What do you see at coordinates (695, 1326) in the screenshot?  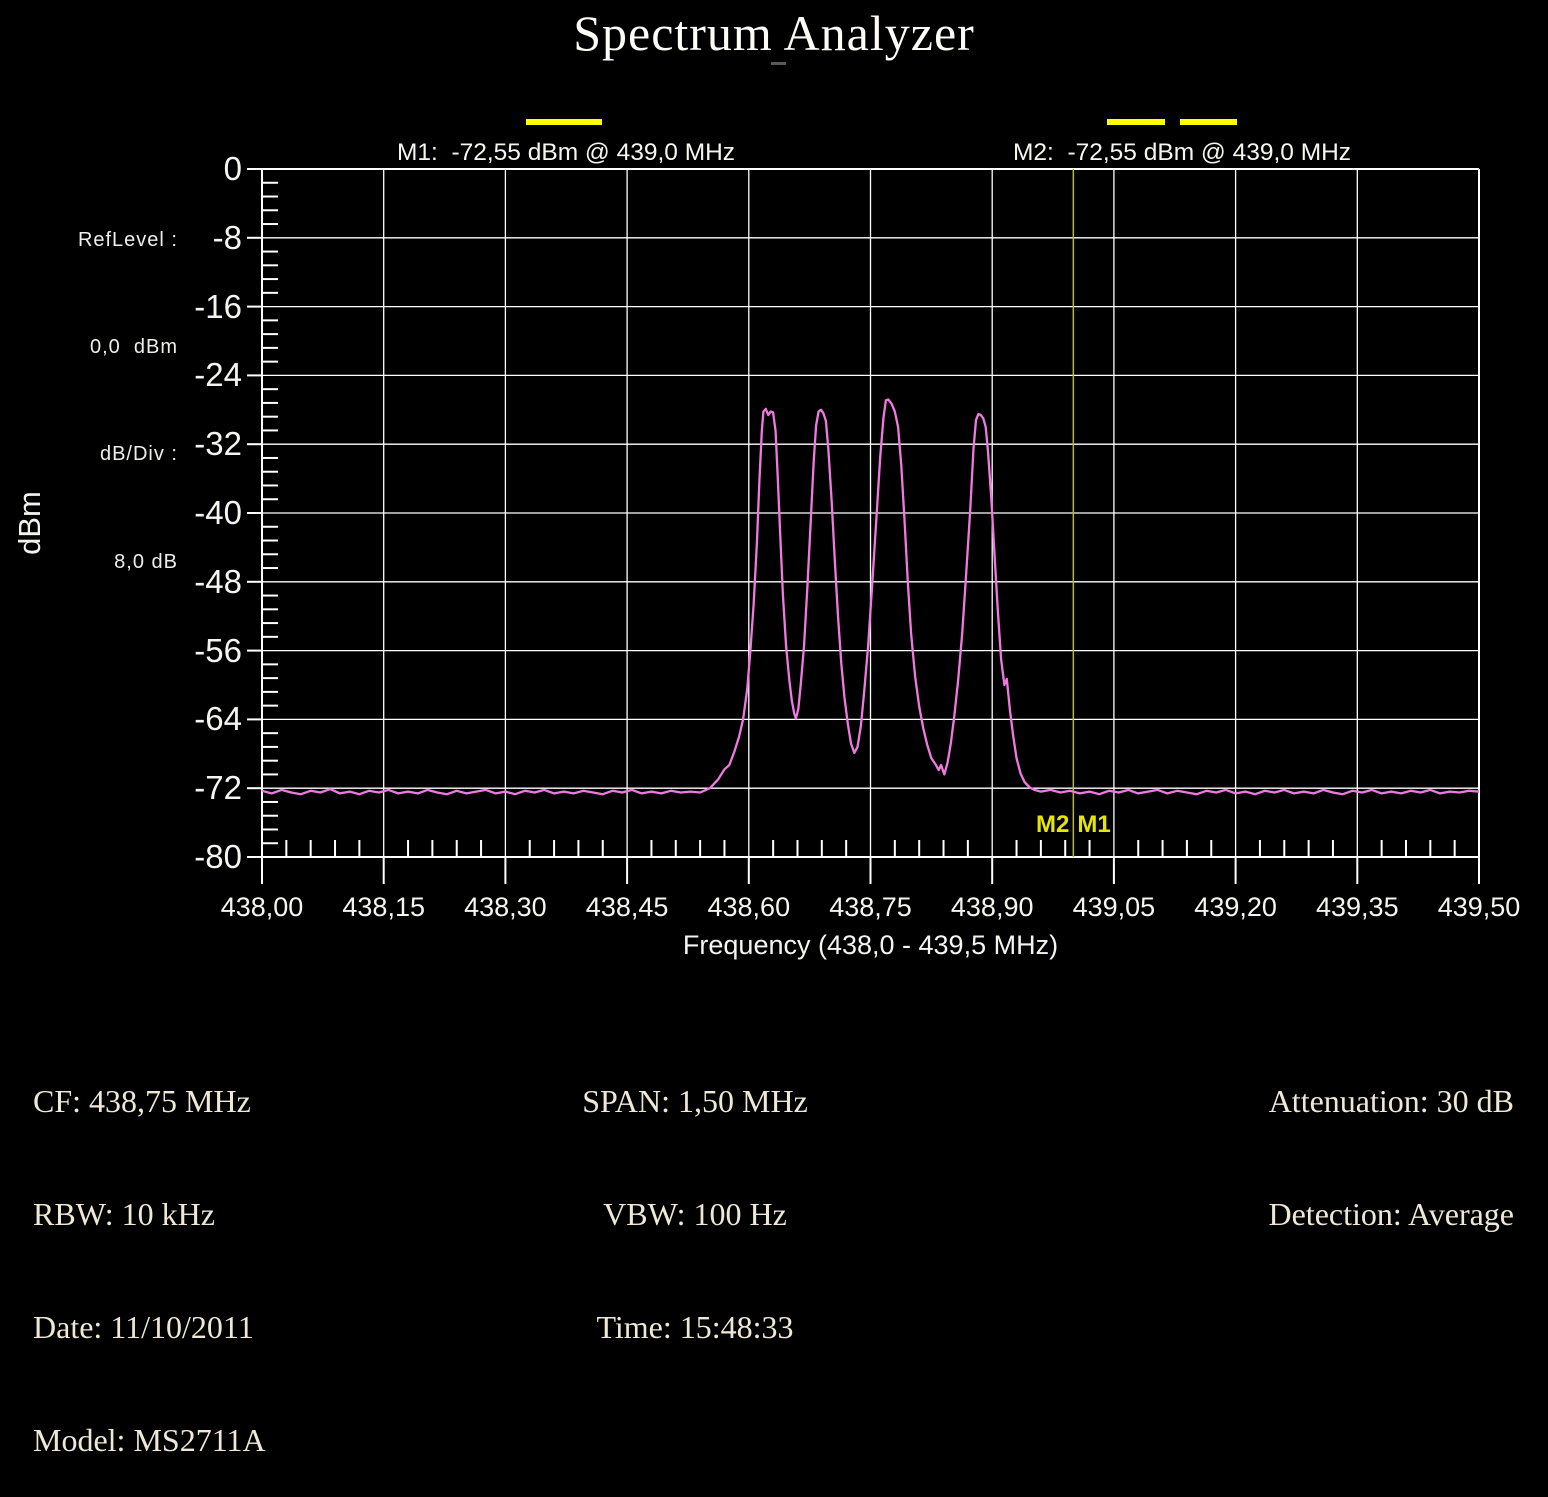 I see `time-value: Time: 15:48:33` at bounding box center [695, 1326].